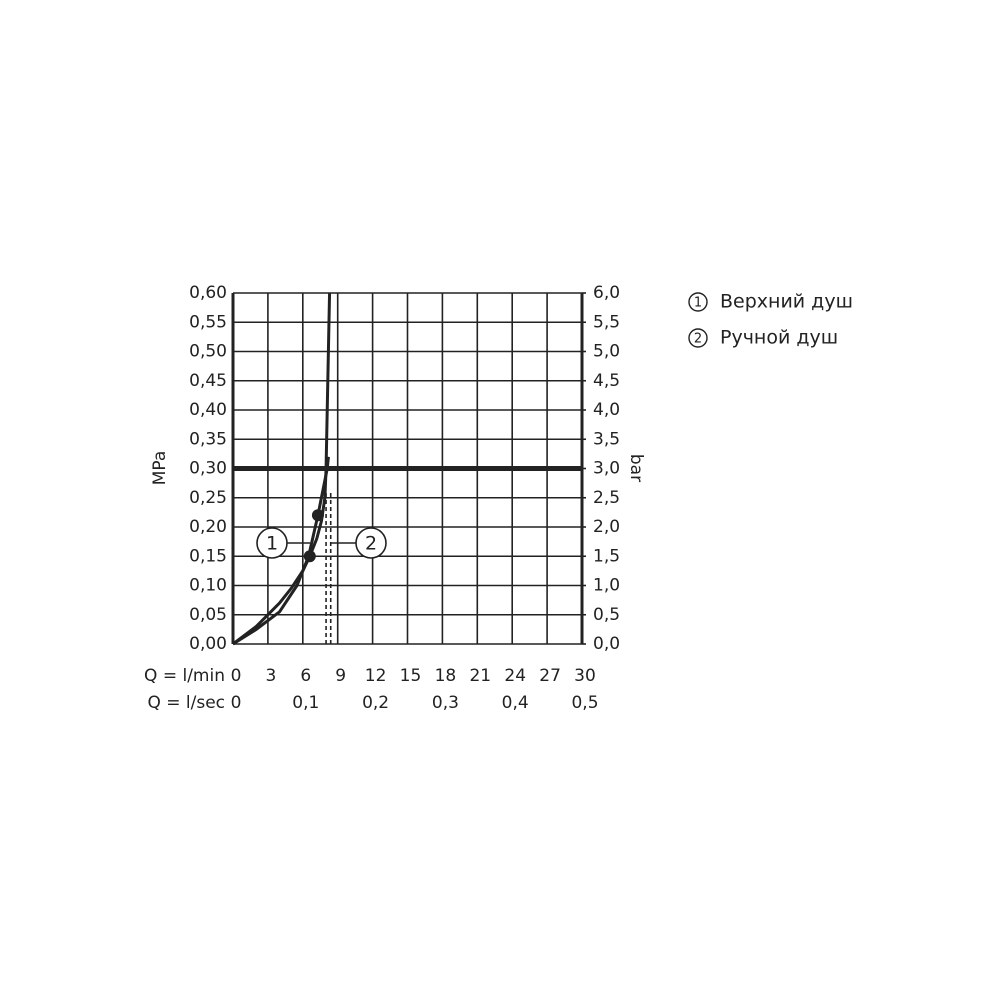 This screenshot has height=1000, width=1000. I want to click on legend-number: 2, so click(698, 339).